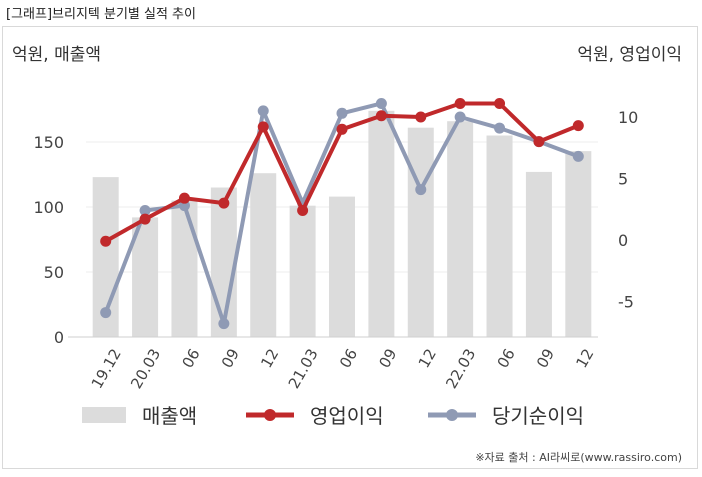 The height and width of the screenshot is (477, 702). What do you see at coordinates (623, 240) in the screenshot?
I see `y-right-tick-label: 0` at bounding box center [623, 240].